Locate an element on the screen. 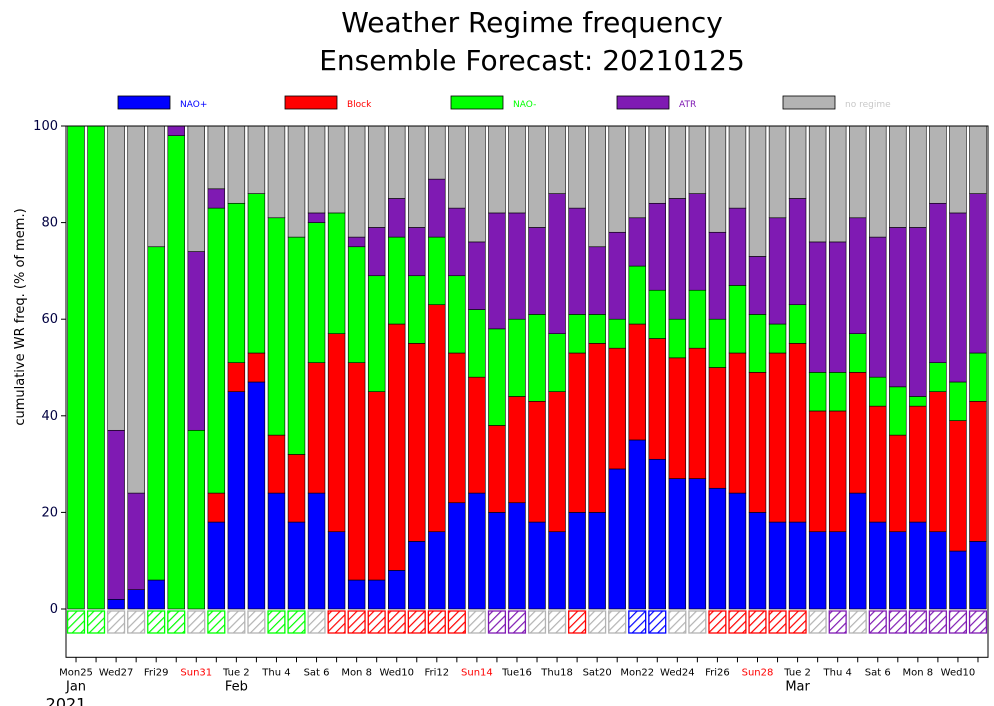  x-tick-label: Wed10 is located at coordinates (396, 672).